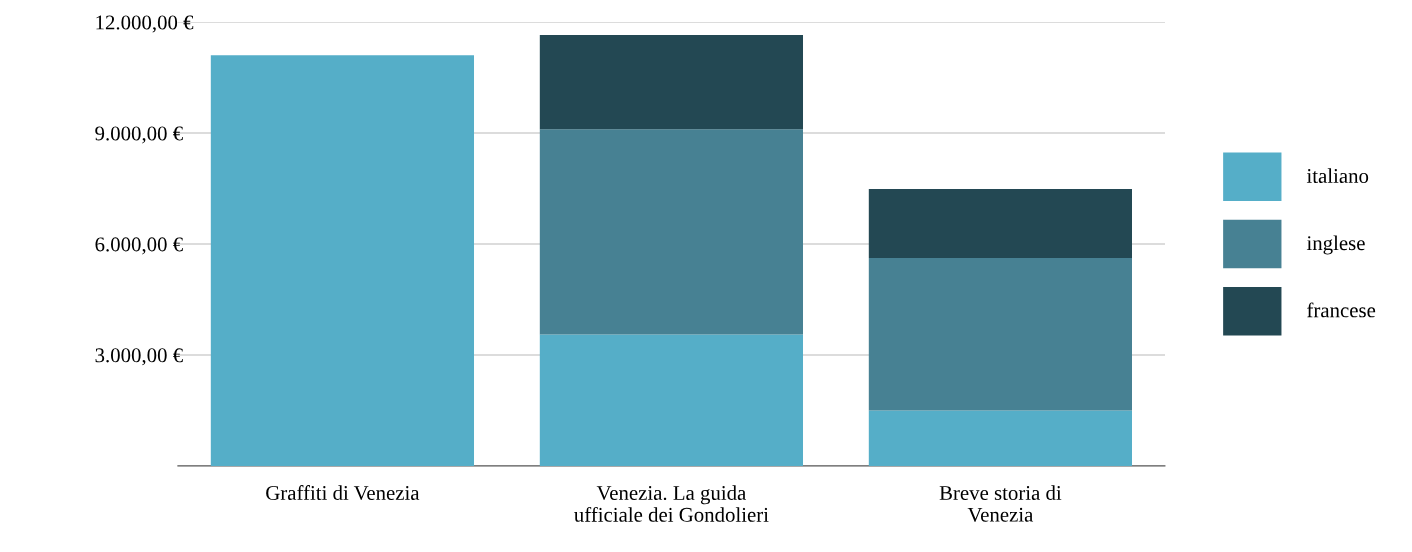 The width and height of the screenshot is (1412, 552). What do you see at coordinates (145, 24) in the screenshot?
I see `y-tick-label: 12.000,00 €` at bounding box center [145, 24].